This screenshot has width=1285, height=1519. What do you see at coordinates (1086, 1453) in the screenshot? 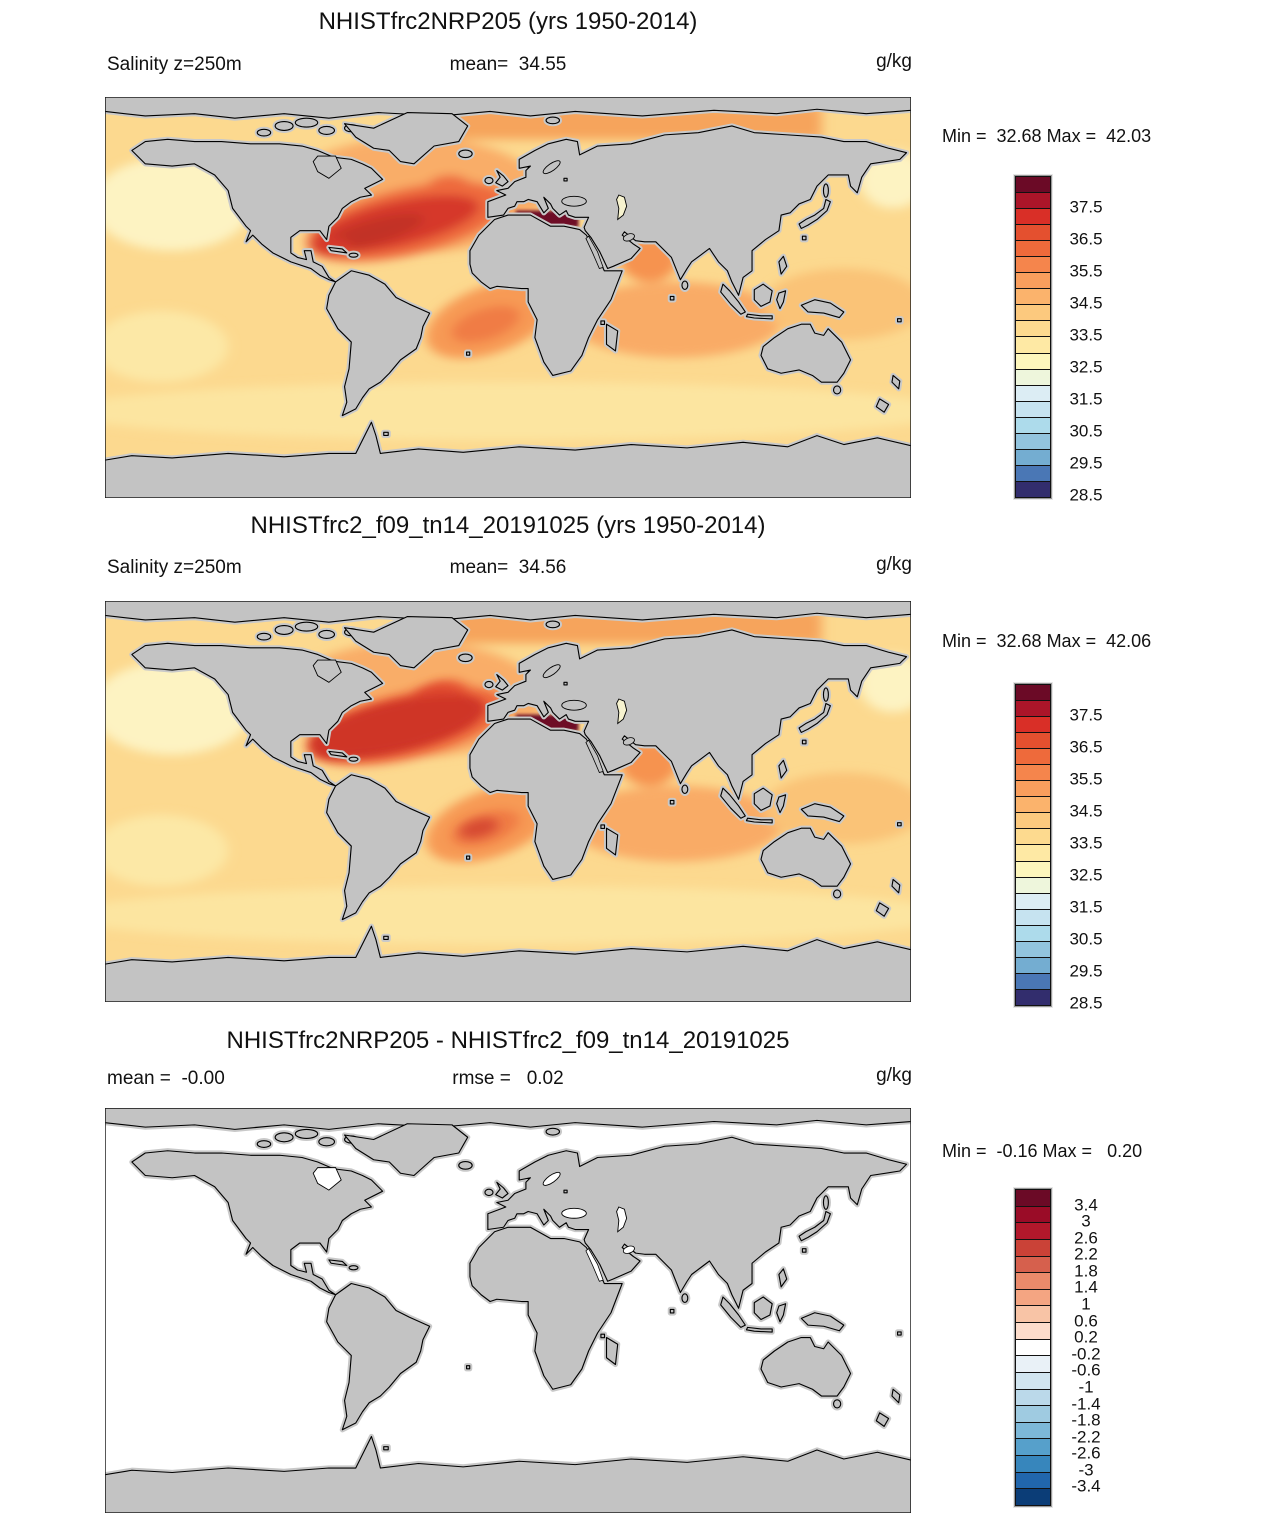
I see `colorbar-tick-label: -2.6` at bounding box center [1086, 1453].